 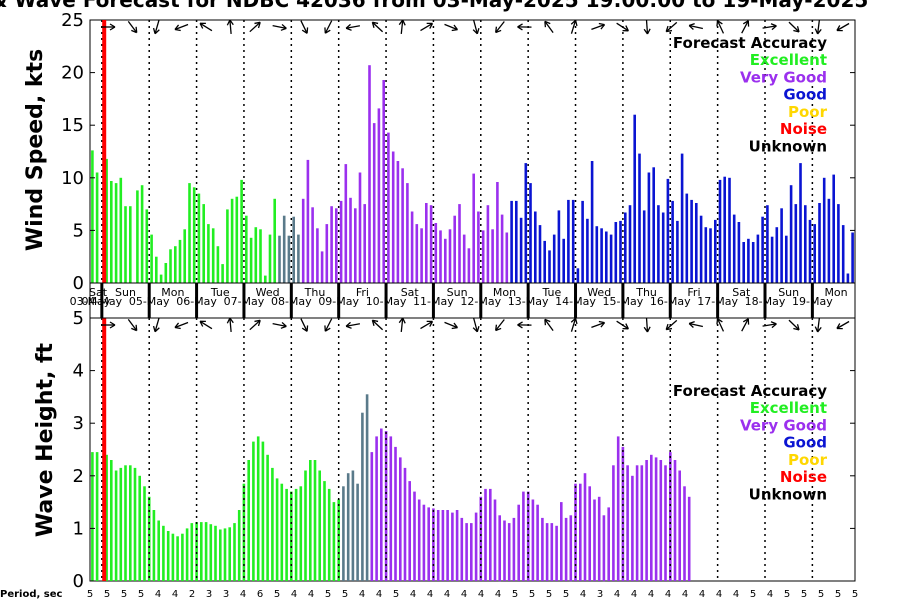 What do you see at coordinates (78, 230) in the screenshot?
I see `y-tick-label: 5` at bounding box center [78, 230].